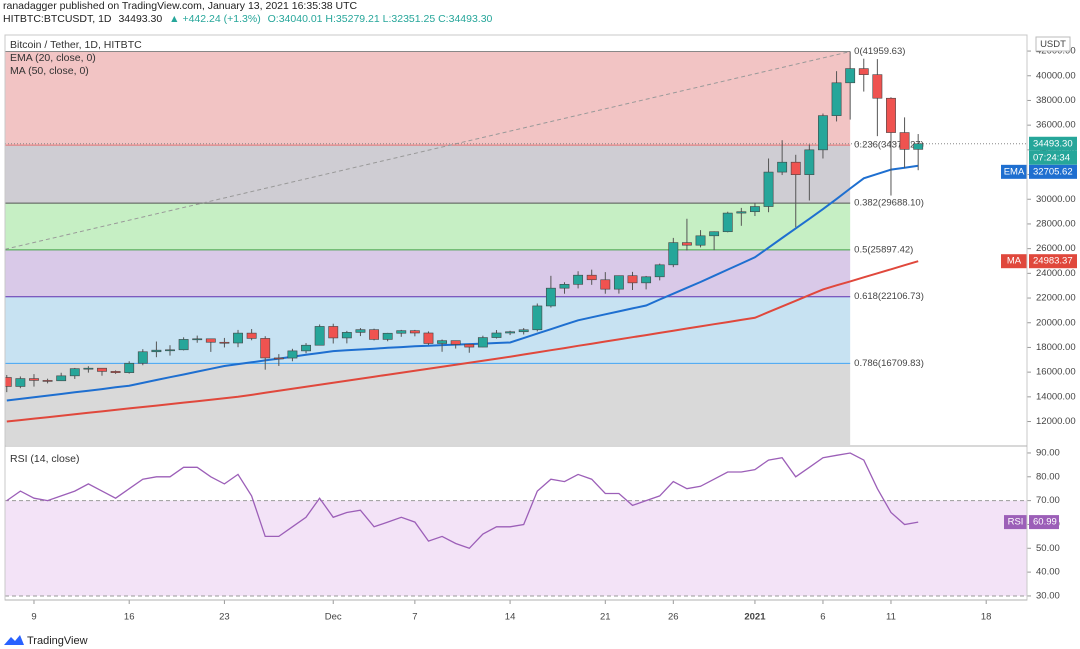 The height and width of the screenshot is (649, 1080). What do you see at coordinates (1053, 157) in the screenshot?
I see `countdown-tag-box` at bounding box center [1053, 157].